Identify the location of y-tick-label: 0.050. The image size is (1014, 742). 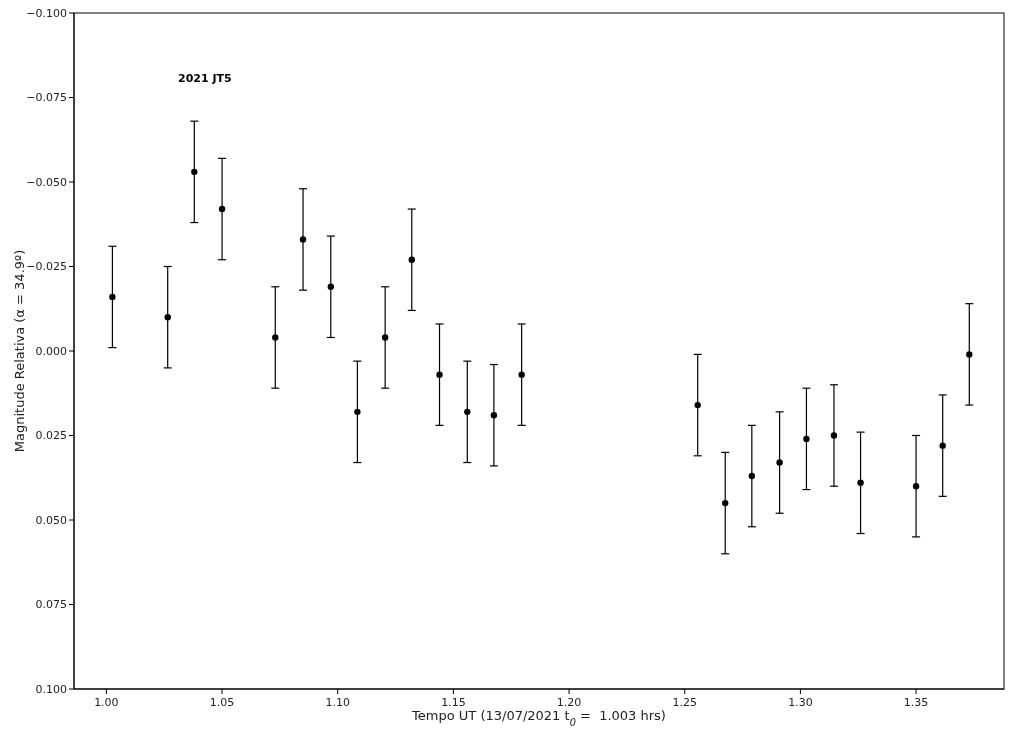
(51, 520).